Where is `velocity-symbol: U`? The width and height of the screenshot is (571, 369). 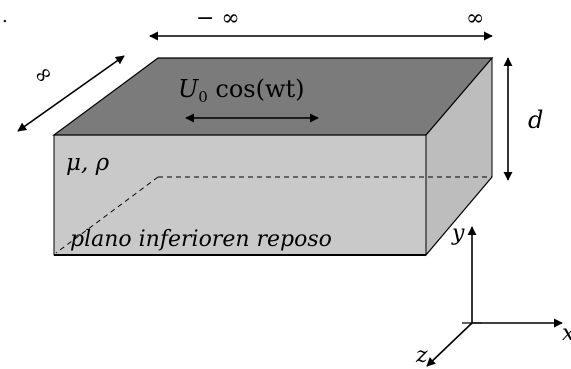 velocity-symbol: U is located at coordinates (188, 89).